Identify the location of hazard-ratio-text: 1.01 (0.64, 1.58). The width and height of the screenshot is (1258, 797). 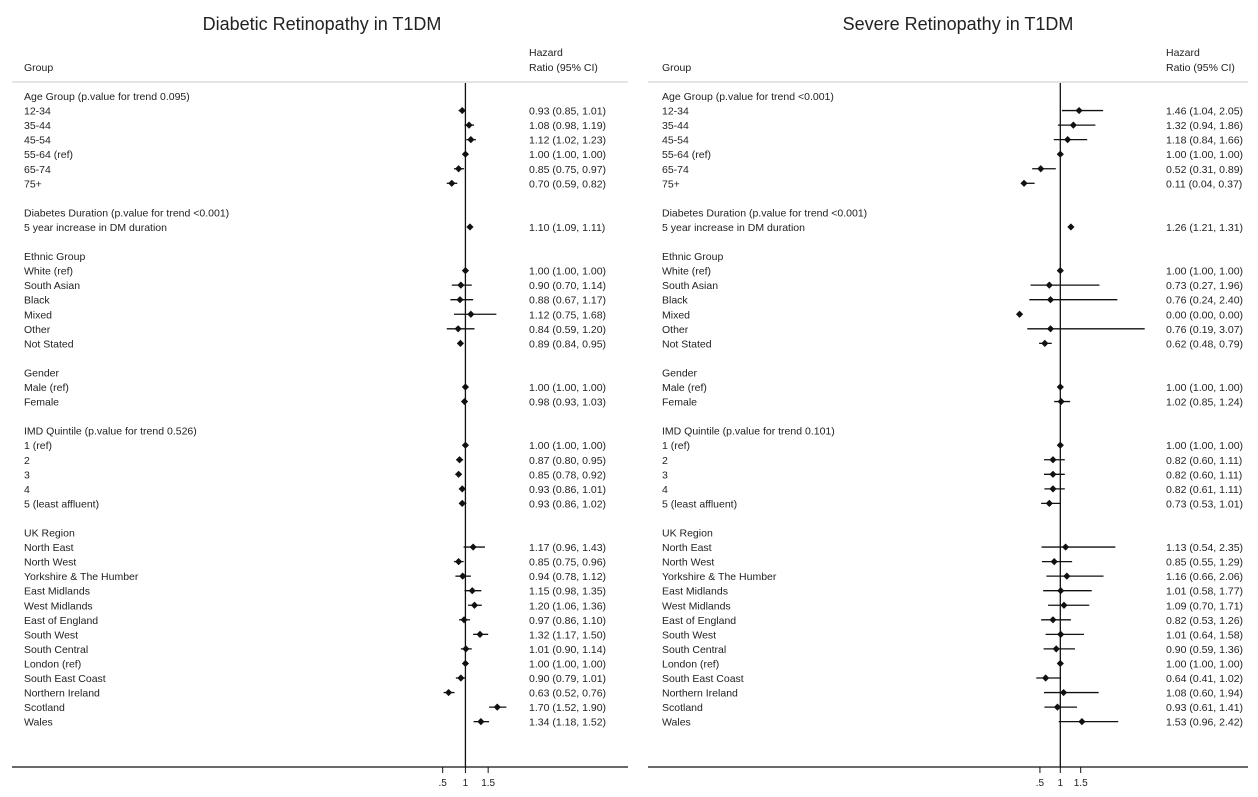
(1204, 635).